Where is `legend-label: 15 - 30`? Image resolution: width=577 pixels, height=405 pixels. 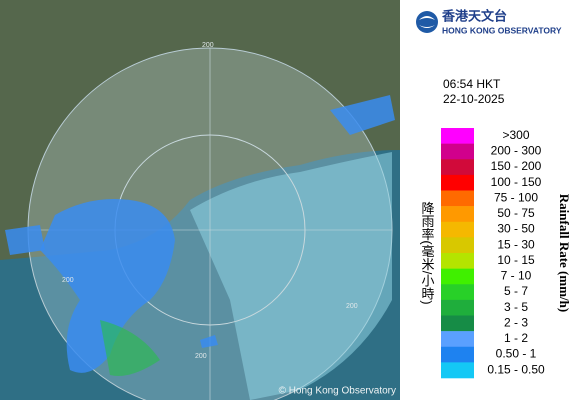 legend-label: 15 - 30 is located at coordinates (516, 244).